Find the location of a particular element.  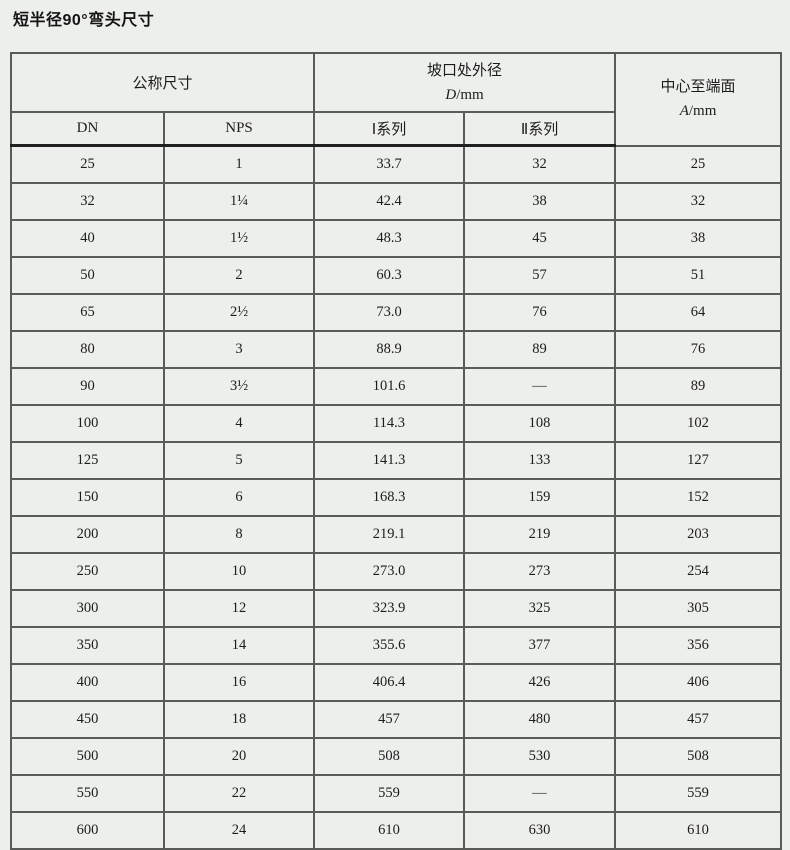

table-cell: 203 is located at coordinates (698, 534).